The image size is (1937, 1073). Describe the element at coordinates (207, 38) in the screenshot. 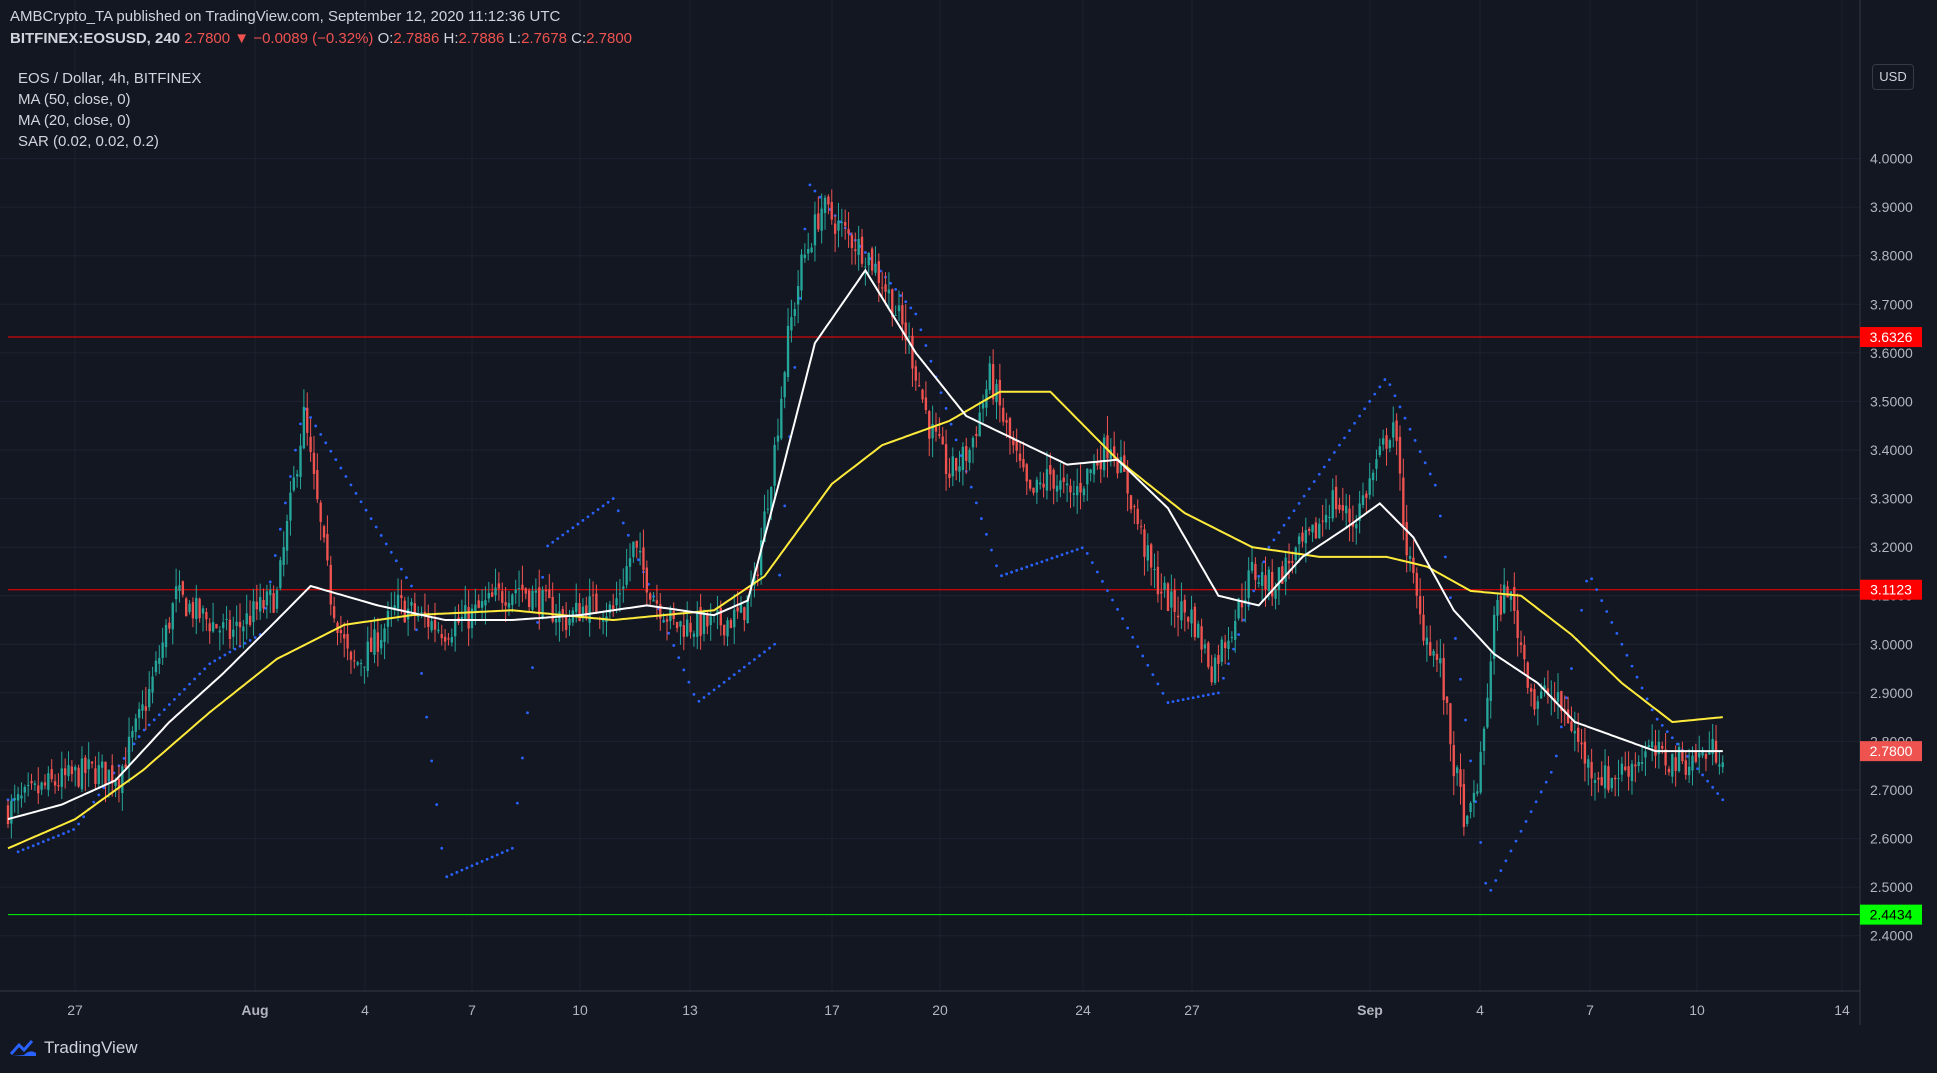

I see `last-price: 2.7800` at that location.